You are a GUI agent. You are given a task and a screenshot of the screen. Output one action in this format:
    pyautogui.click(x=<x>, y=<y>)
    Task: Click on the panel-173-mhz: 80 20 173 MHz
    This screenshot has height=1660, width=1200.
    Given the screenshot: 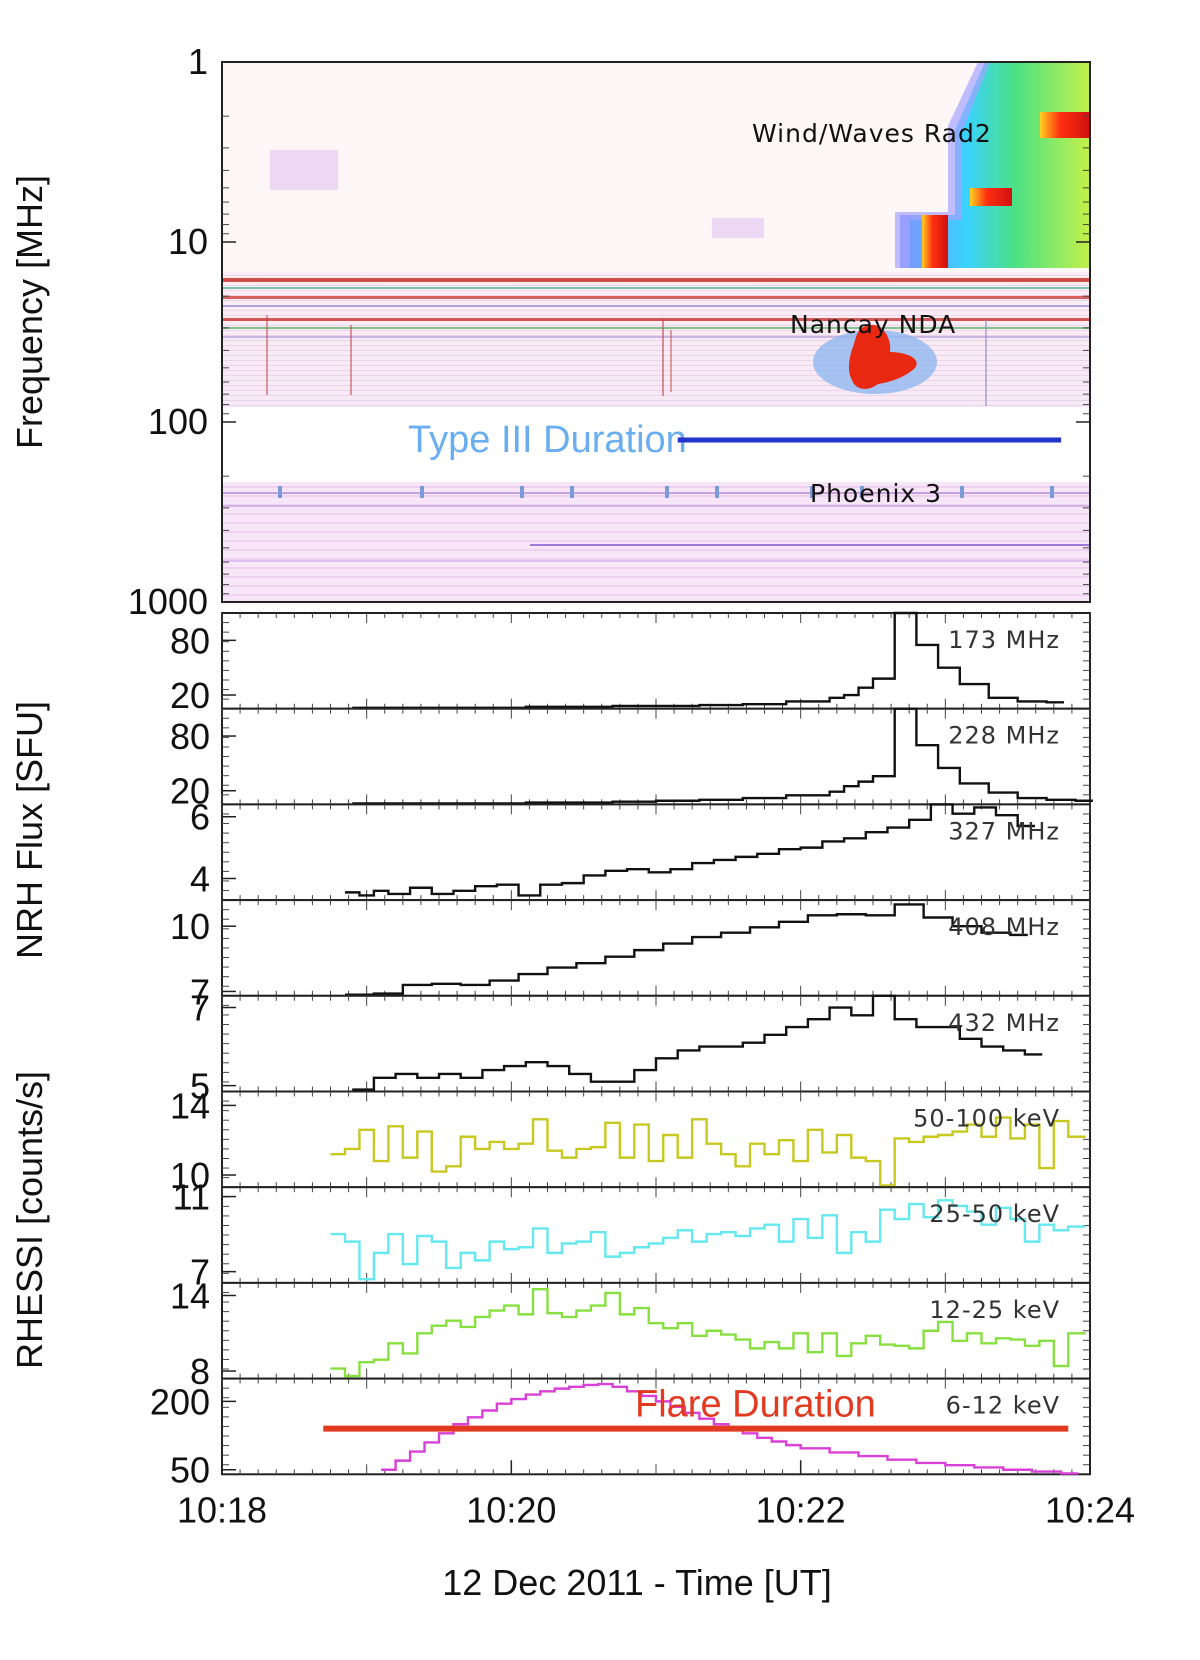 What is the action you would take?
    pyautogui.click(x=630, y=663)
    